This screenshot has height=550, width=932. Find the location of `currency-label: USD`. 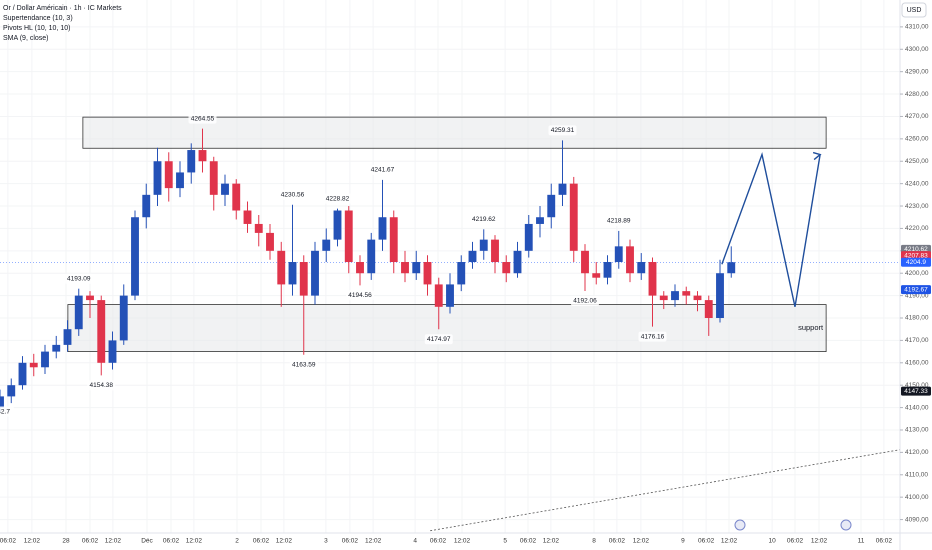

currency-label: USD is located at coordinates (914, 10).